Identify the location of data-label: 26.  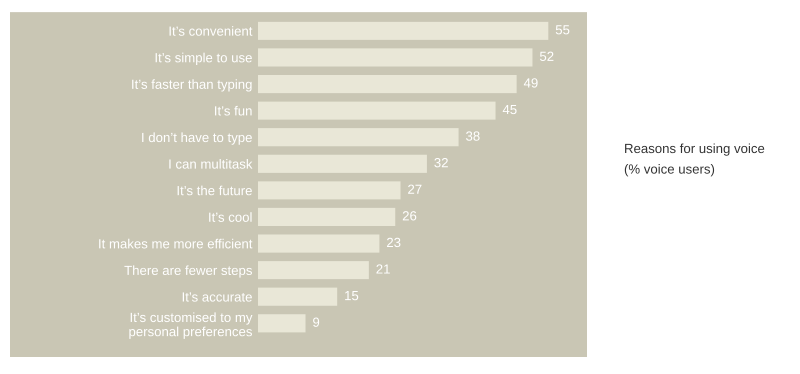
(409, 216).